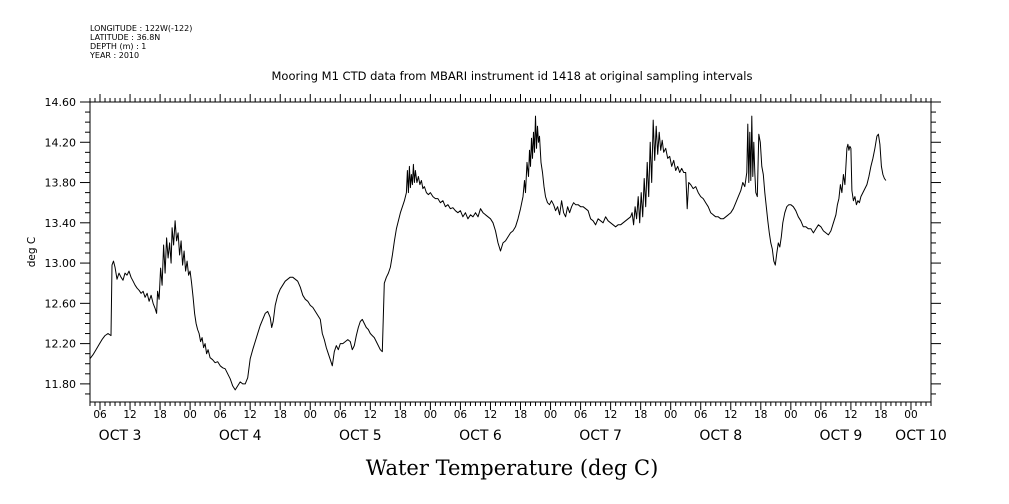 The height and width of the screenshot is (504, 1009). I want to click on y-tick-label: 13.40, so click(61, 223).